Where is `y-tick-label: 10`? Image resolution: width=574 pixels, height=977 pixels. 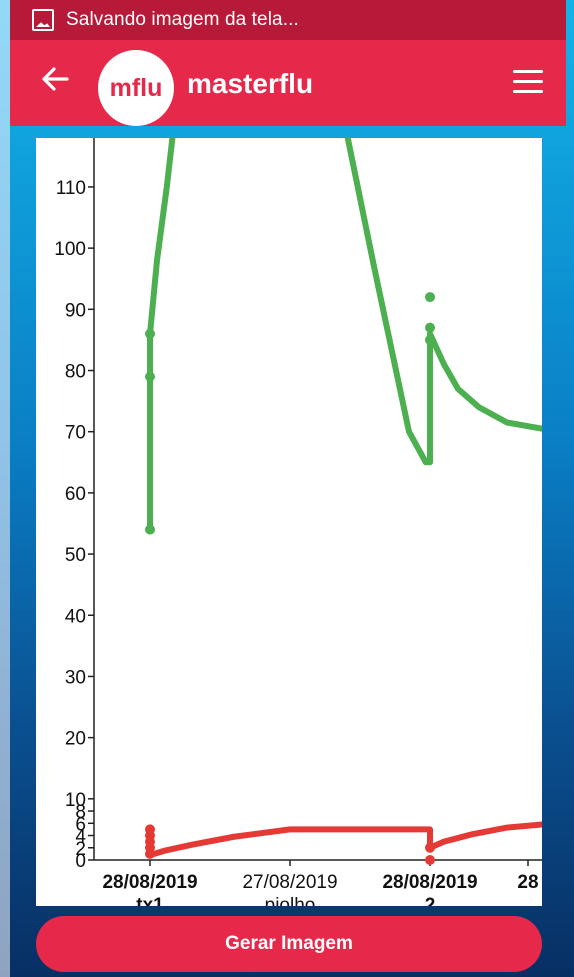 y-tick-label: 10 is located at coordinates (75, 800).